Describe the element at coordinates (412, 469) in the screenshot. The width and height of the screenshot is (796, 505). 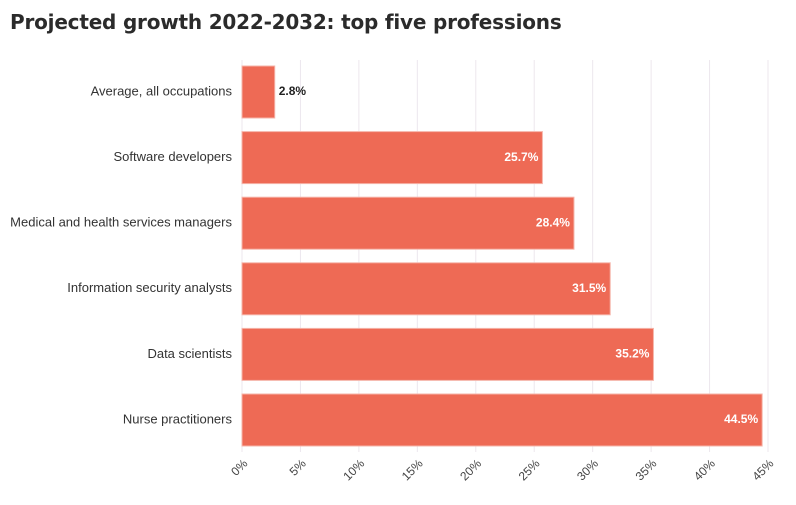
I see `x-tick-label: 15%` at that location.